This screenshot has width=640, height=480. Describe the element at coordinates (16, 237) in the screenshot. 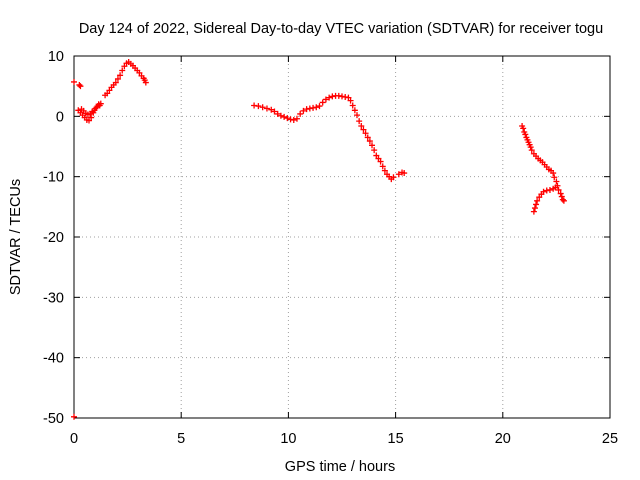

I see `y-axis-label: SDTVAR / TECUs` at that location.